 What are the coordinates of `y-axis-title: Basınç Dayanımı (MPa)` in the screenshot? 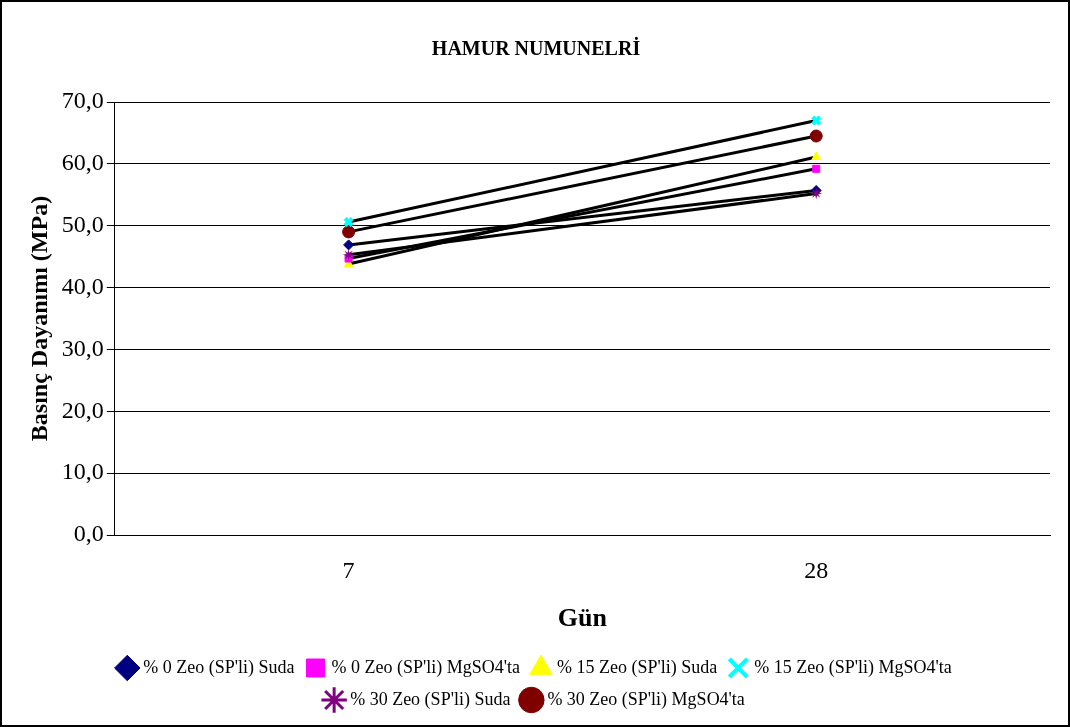 It's located at (38, 318).